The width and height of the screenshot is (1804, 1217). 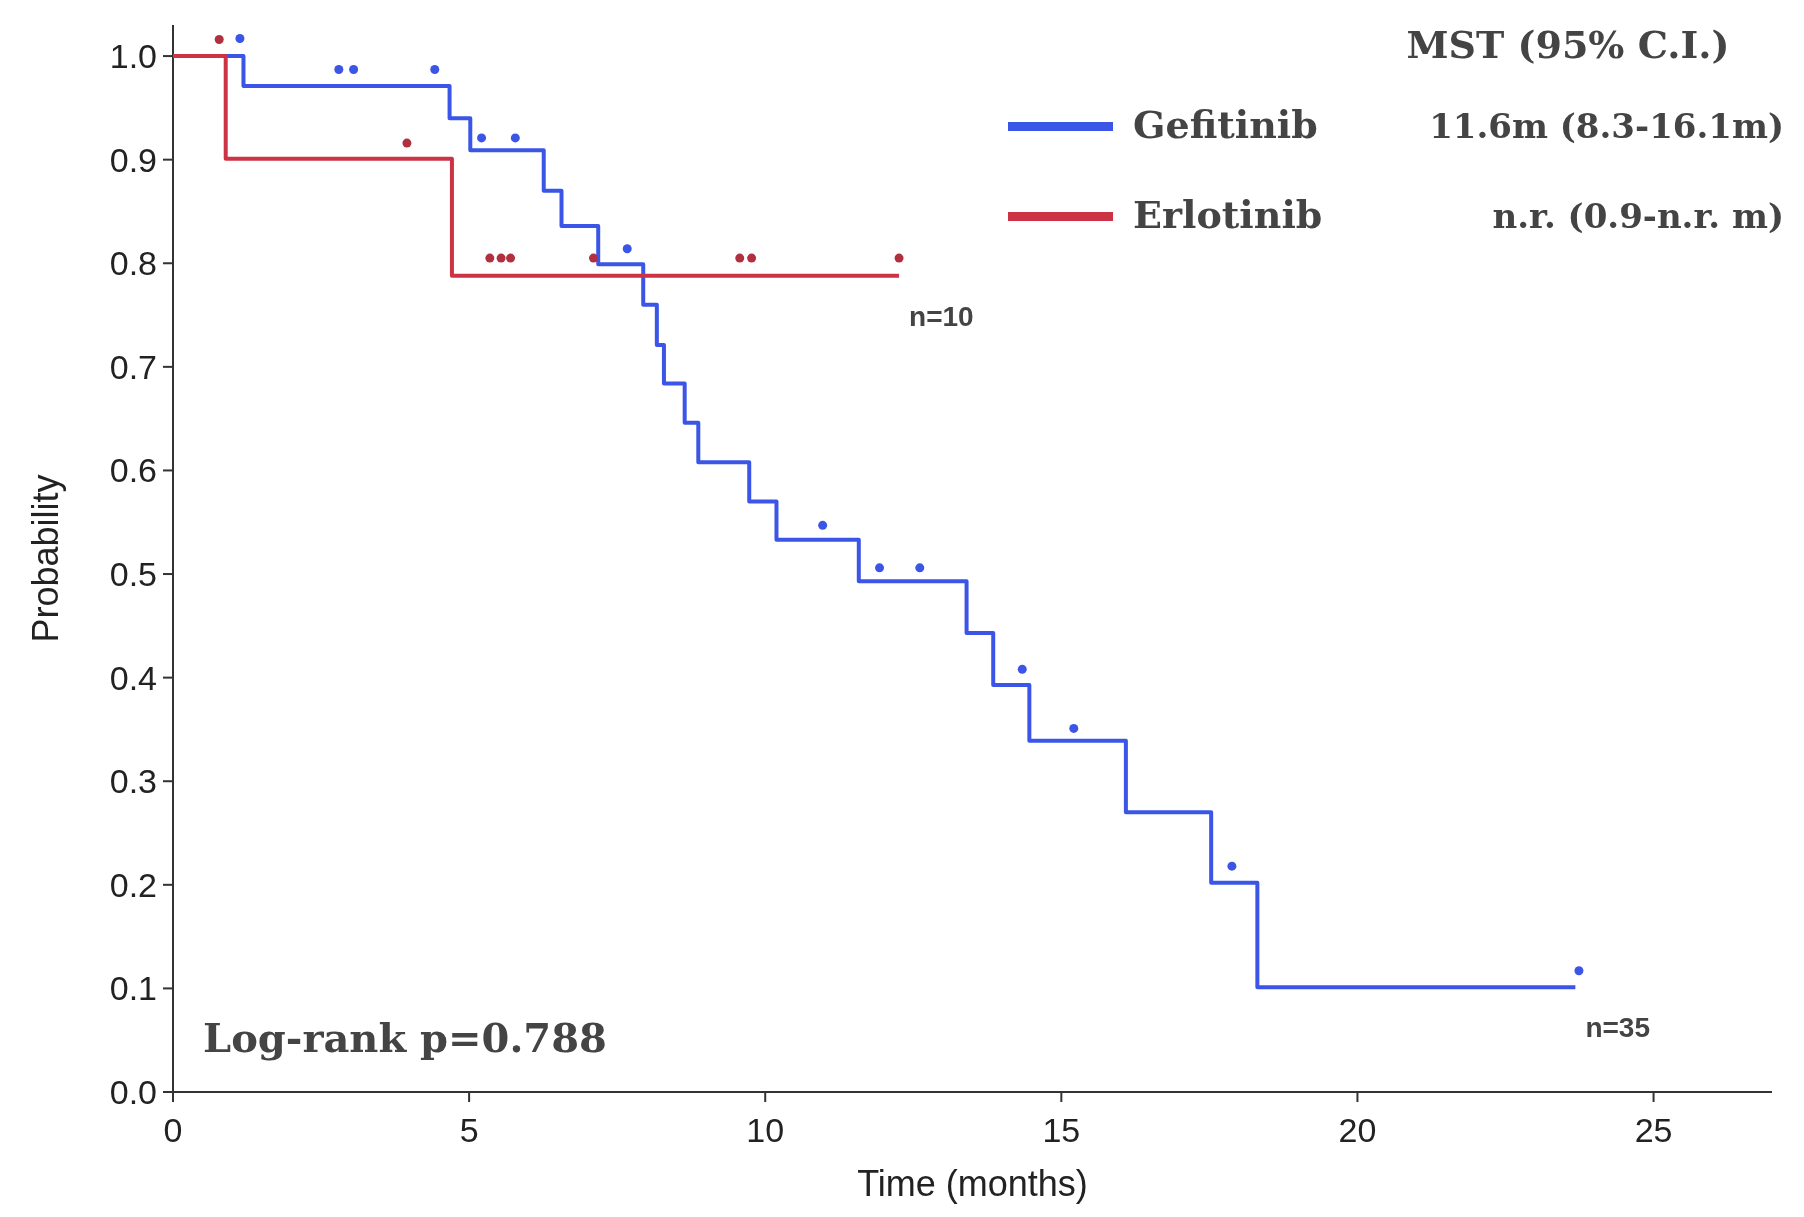 What do you see at coordinates (405, 1037) in the screenshot?
I see `annotation: Log-rank p=0.788` at bounding box center [405, 1037].